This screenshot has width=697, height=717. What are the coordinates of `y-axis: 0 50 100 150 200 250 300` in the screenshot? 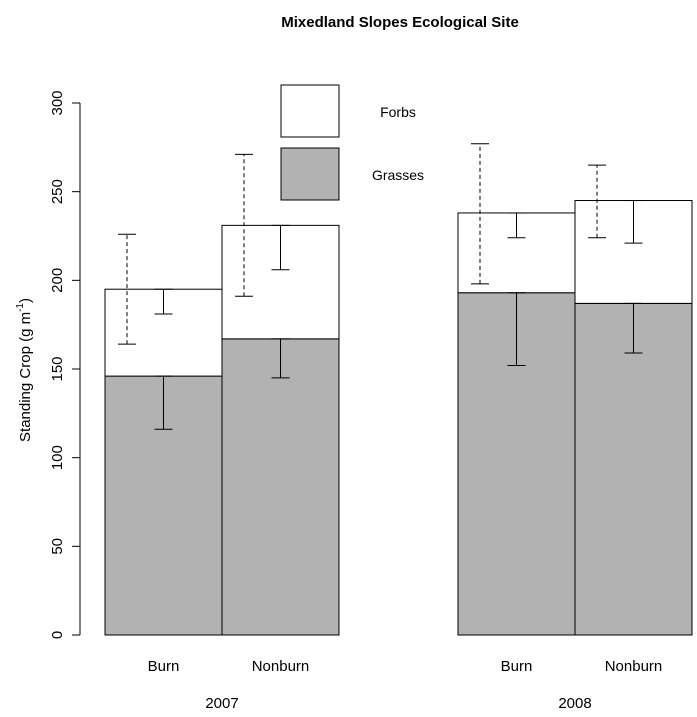 It's located at (65, 364).